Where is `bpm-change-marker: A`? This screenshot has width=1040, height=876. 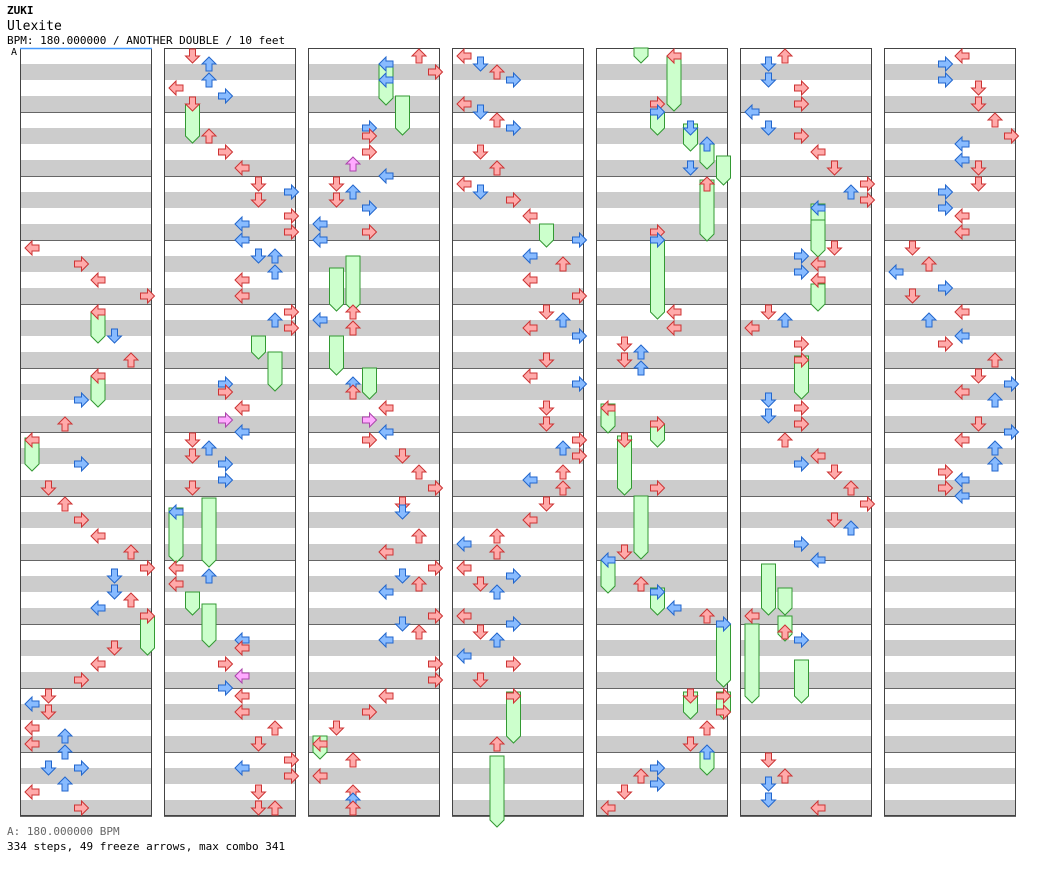 bpm-change-marker: A is located at coordinates (14, 52).